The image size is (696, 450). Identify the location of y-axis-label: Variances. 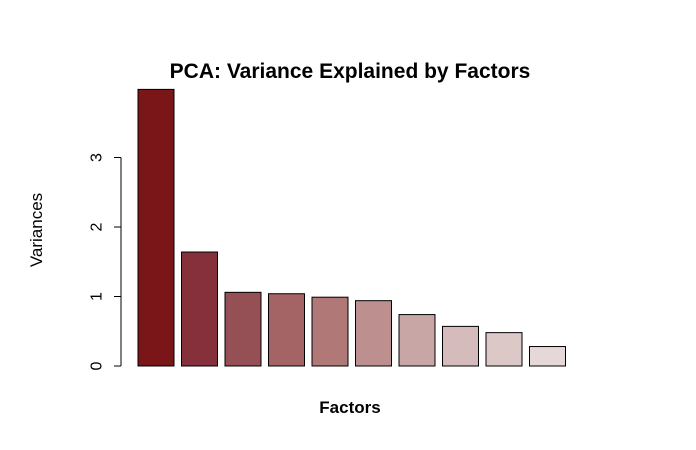
(36, 230).